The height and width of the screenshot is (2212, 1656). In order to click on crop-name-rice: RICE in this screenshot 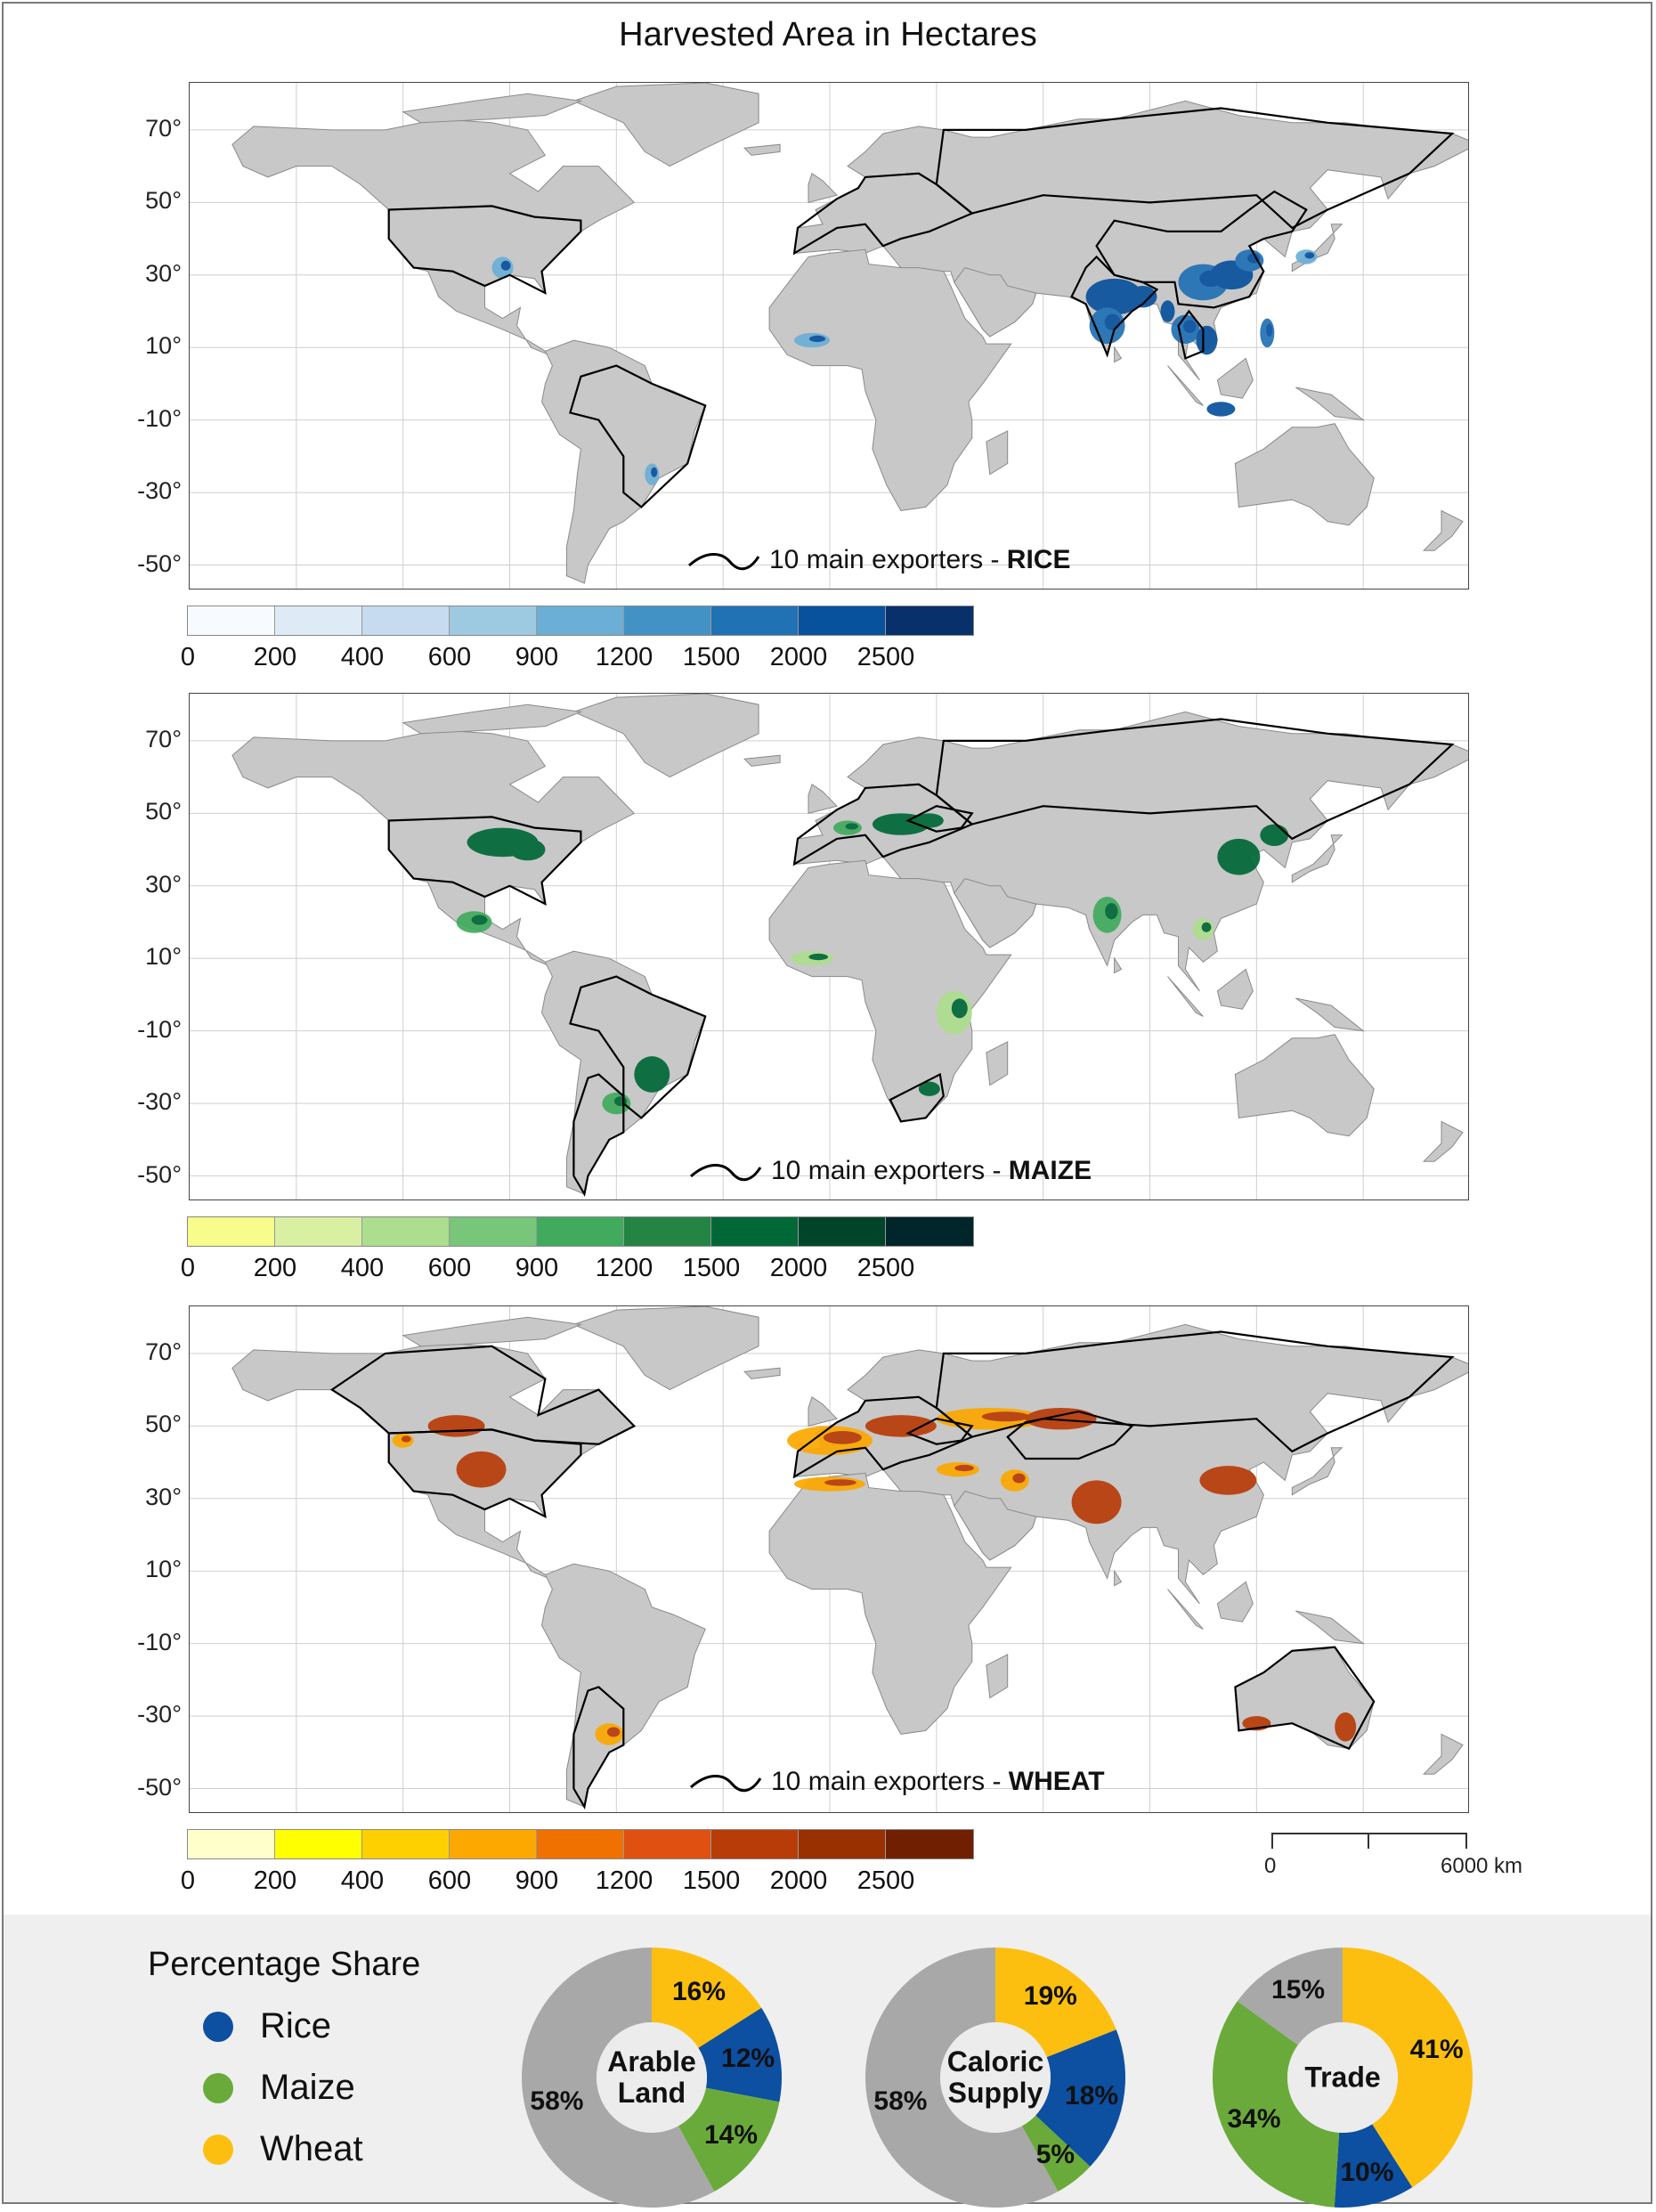, I will do `click(1039, 559)`.